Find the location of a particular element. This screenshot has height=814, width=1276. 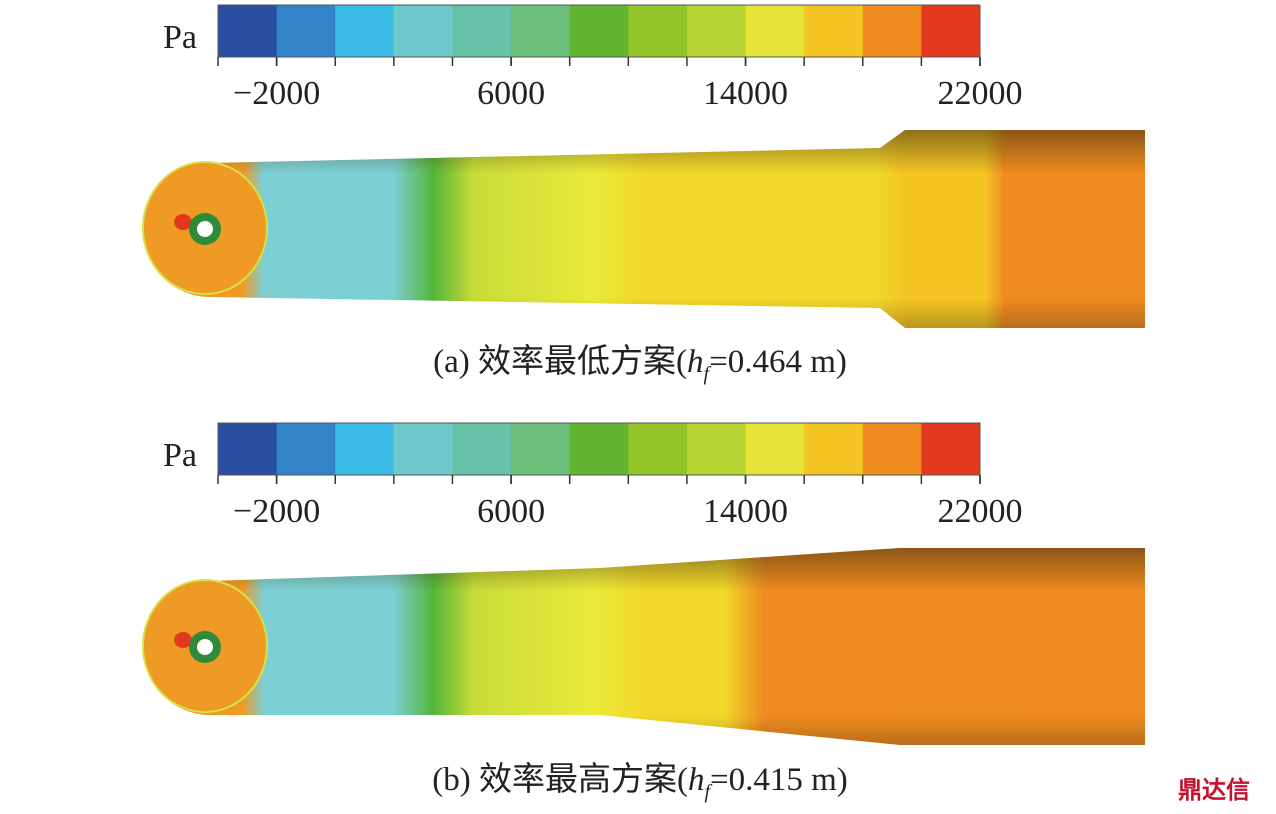

caption: (b) 效率最高方案(hf=0.415 m) is located at coordinates (640, 782).